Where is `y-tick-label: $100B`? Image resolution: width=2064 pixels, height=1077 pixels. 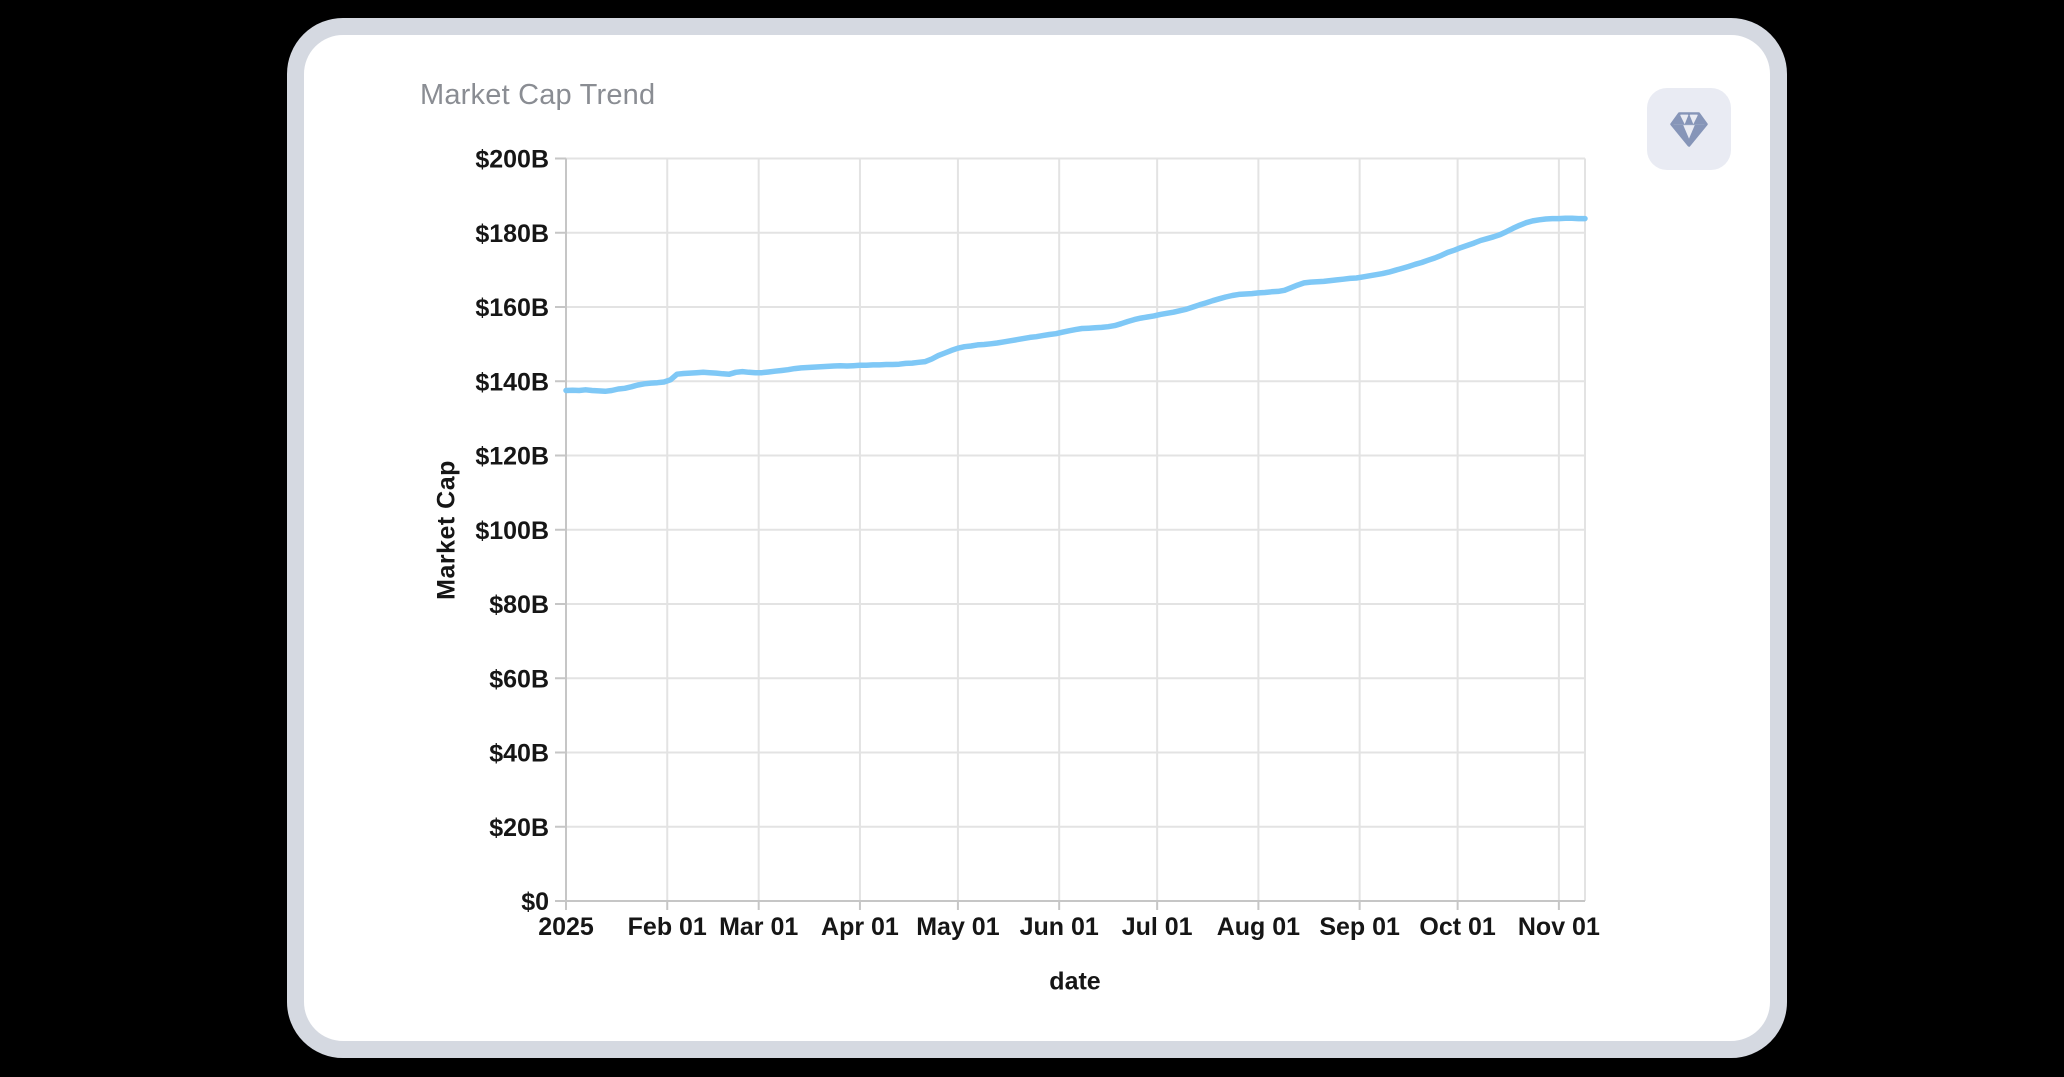
y-tick-label: $100B is located at coordinates (512, 531).